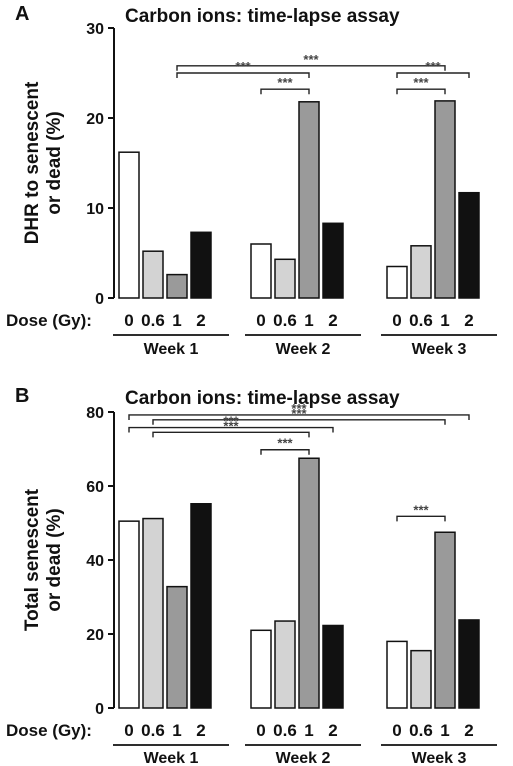 This screenshot has height=766, width=513. Describe the element at coordinates (22, 14) in the screenshot. I see `panel-label: A` at that location.